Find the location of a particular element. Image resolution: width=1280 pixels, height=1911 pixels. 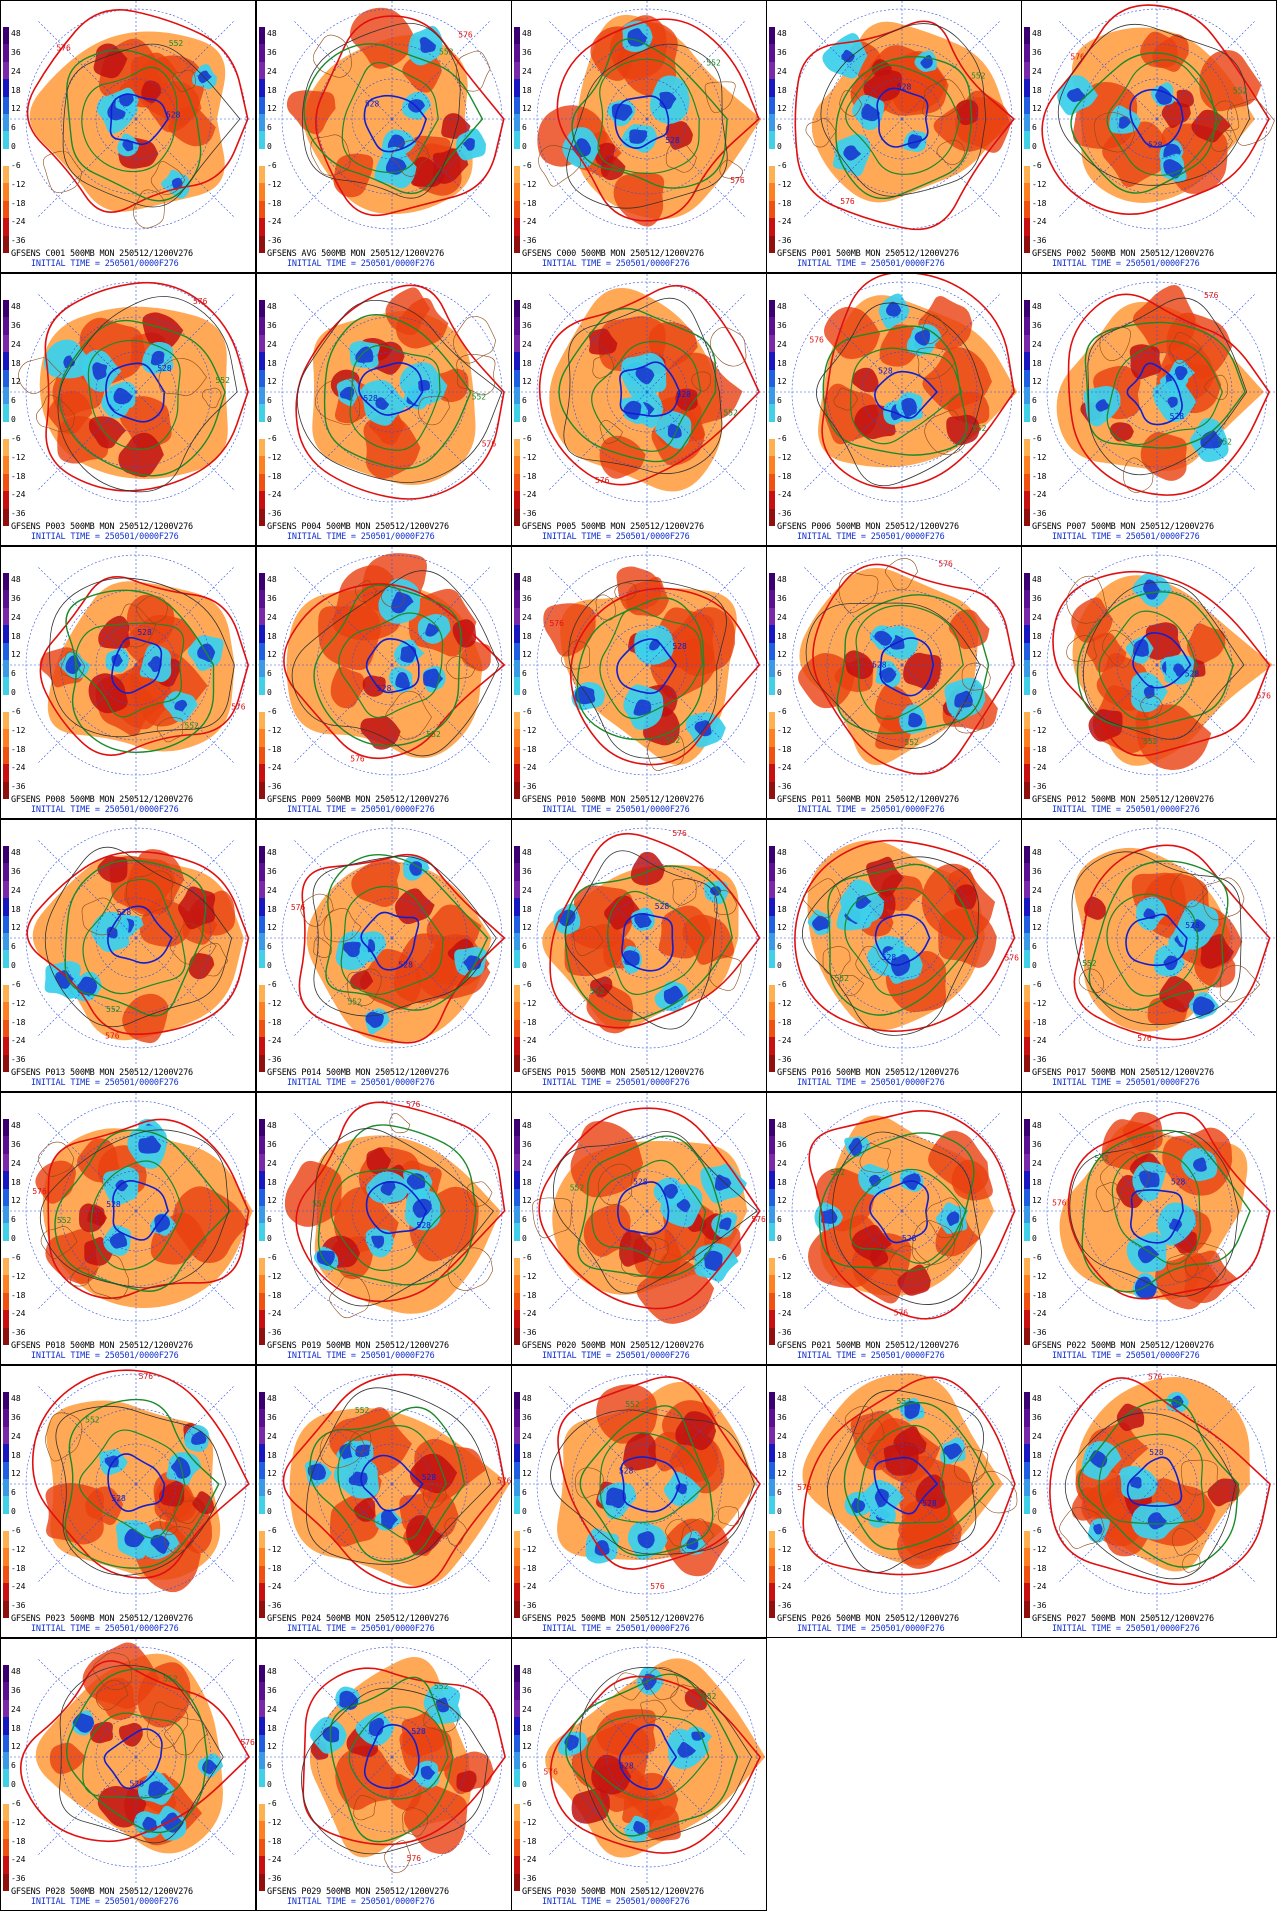

meridian-line is located at coordinates (342, 342).